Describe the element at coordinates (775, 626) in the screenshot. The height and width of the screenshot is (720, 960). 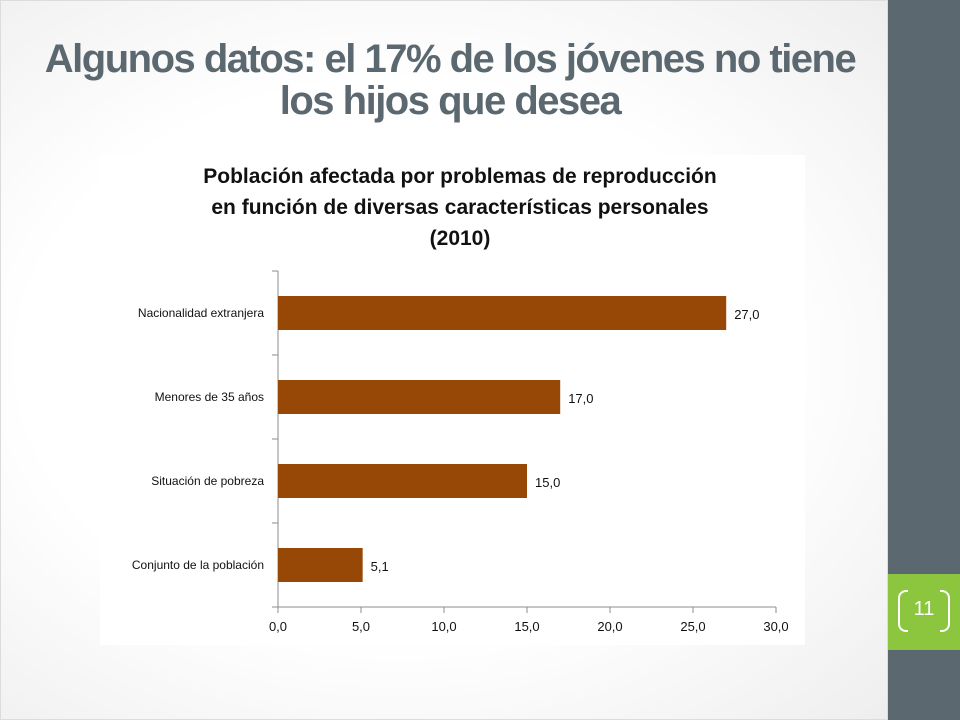
I see `x-tick-label: 30,0` at that location.